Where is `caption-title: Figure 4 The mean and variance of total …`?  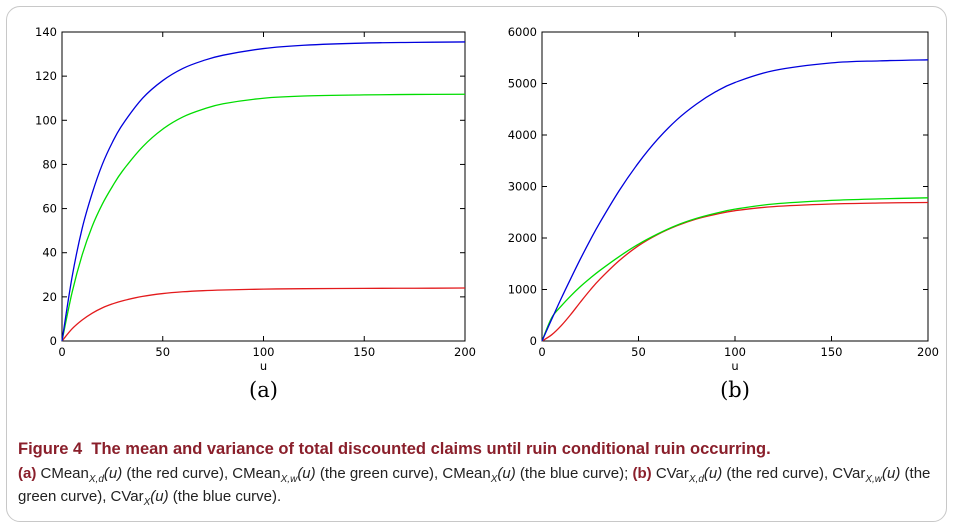 caption-title: Figure 4 The mean and variance of total … is located at coordinates (480, 449).